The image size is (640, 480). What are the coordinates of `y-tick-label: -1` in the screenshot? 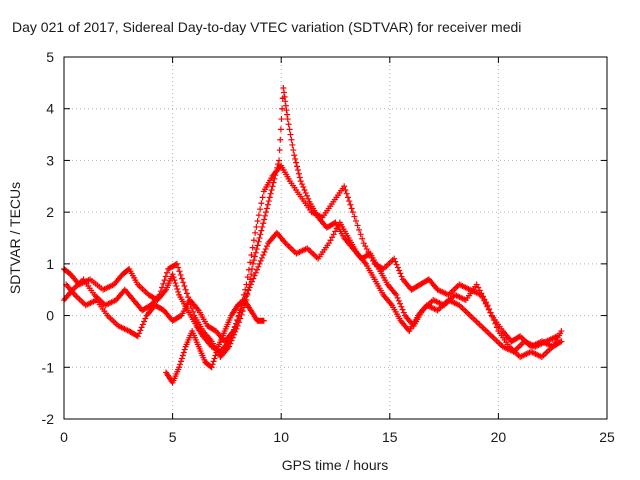 It's located at (48, 367).